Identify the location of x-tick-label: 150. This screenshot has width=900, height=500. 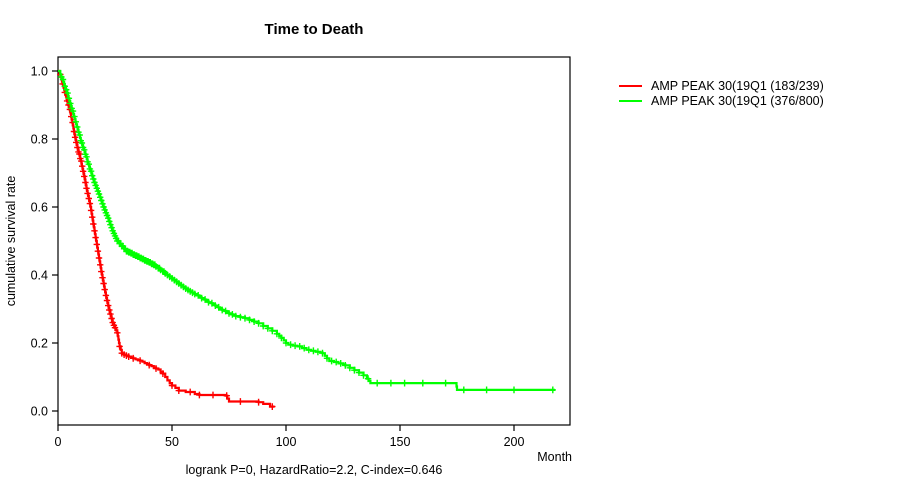
(400, 442).